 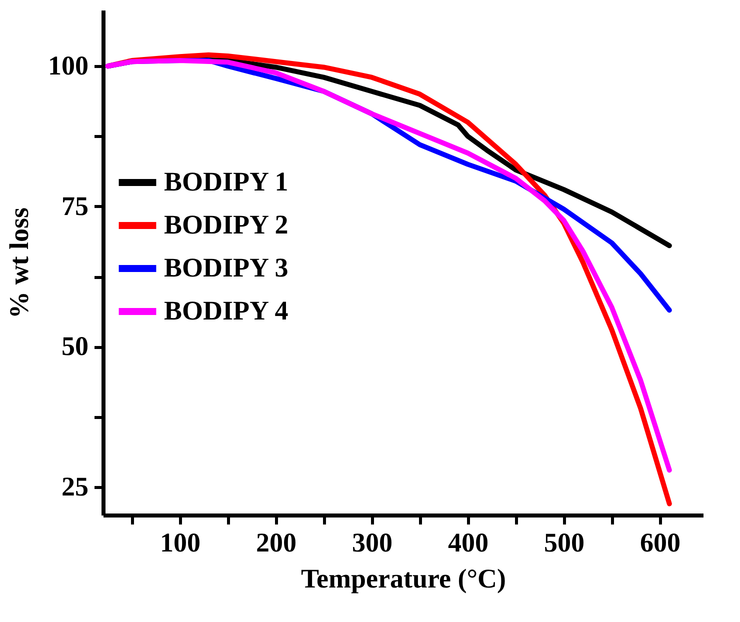 I want to click on y-tick-label: 25, so click(x=75, y=486).